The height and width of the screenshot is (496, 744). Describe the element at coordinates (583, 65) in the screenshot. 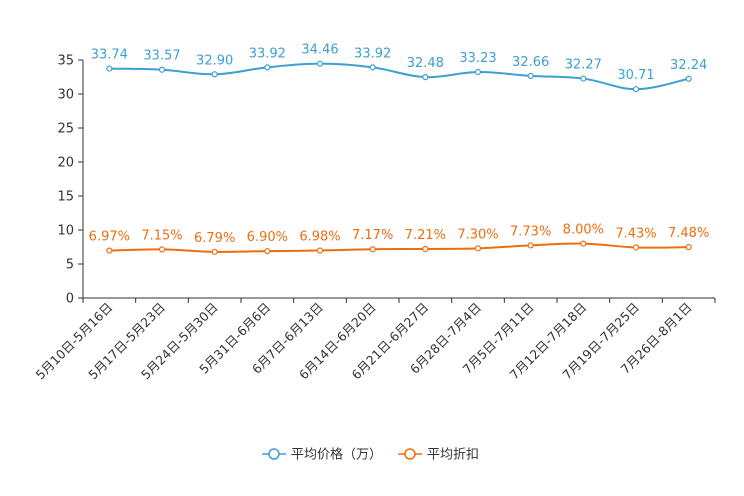

I see `data-label: 32.27` at that location.